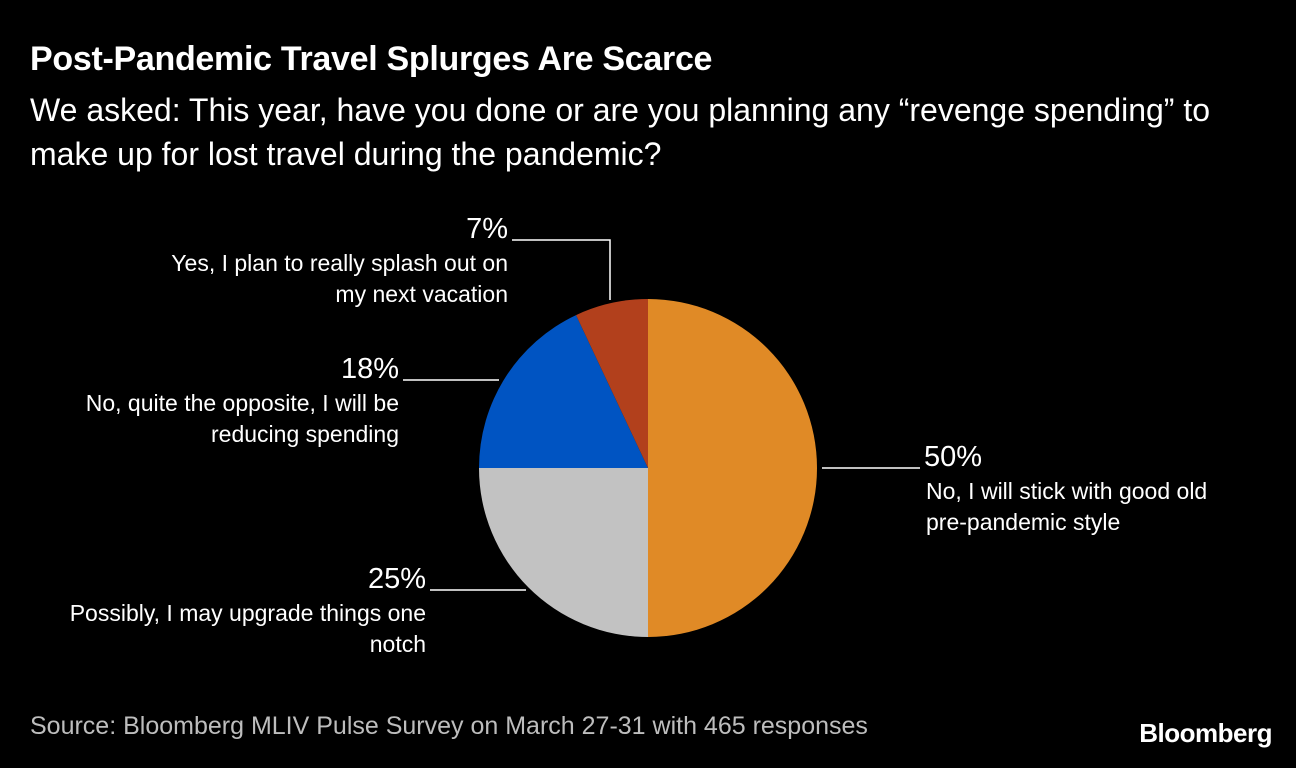  Describe the element at coordinates (1023, 522) in the screenshot. I see `slice-category-label: pre-pandemic style` at that location.